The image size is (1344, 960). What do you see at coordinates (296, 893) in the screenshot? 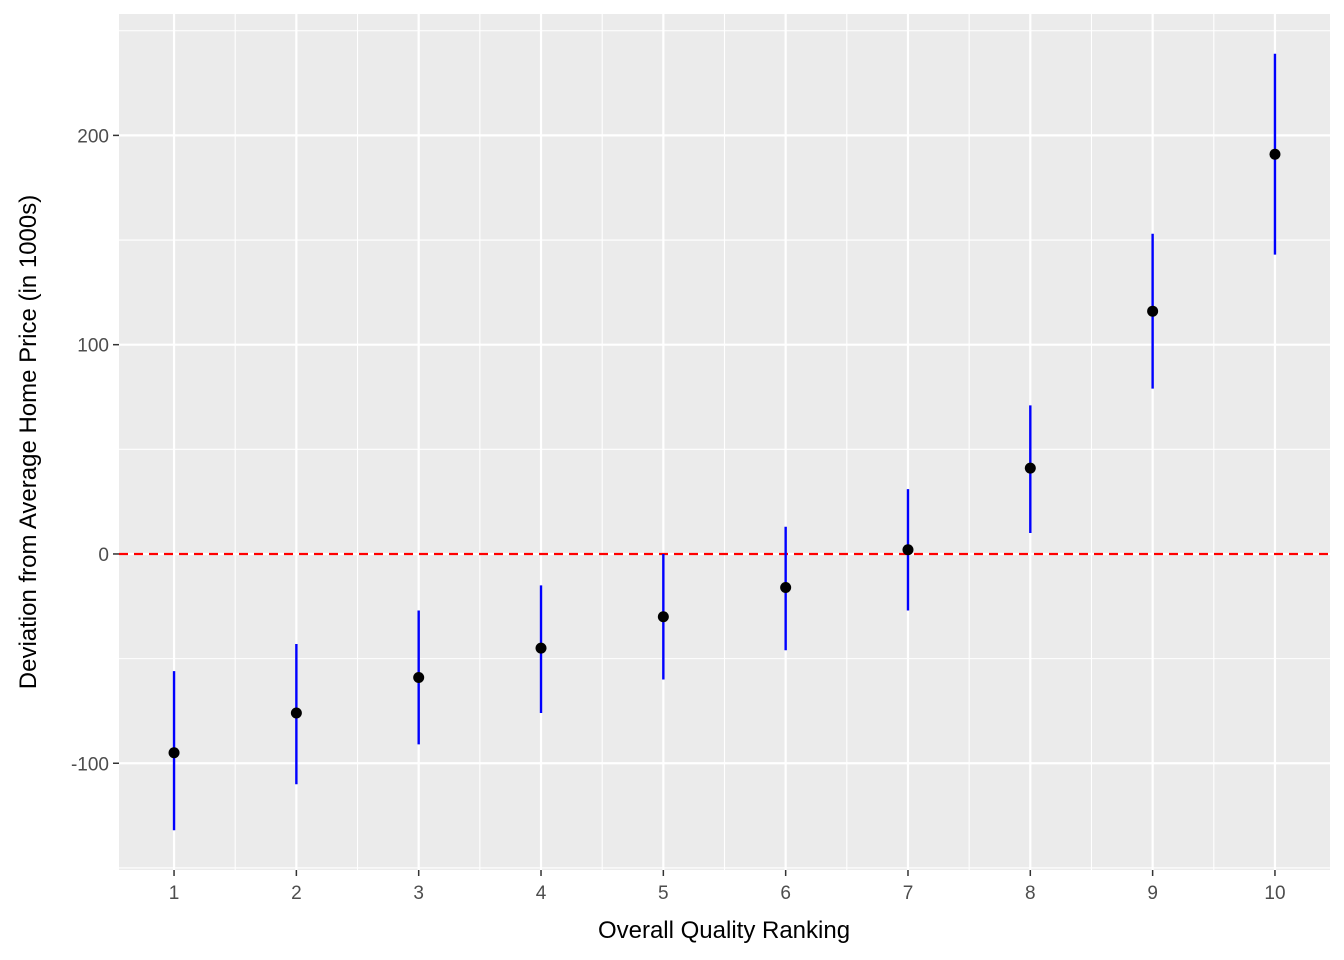
I see `x-tick-label: 2` at bounding box center [296, 893].